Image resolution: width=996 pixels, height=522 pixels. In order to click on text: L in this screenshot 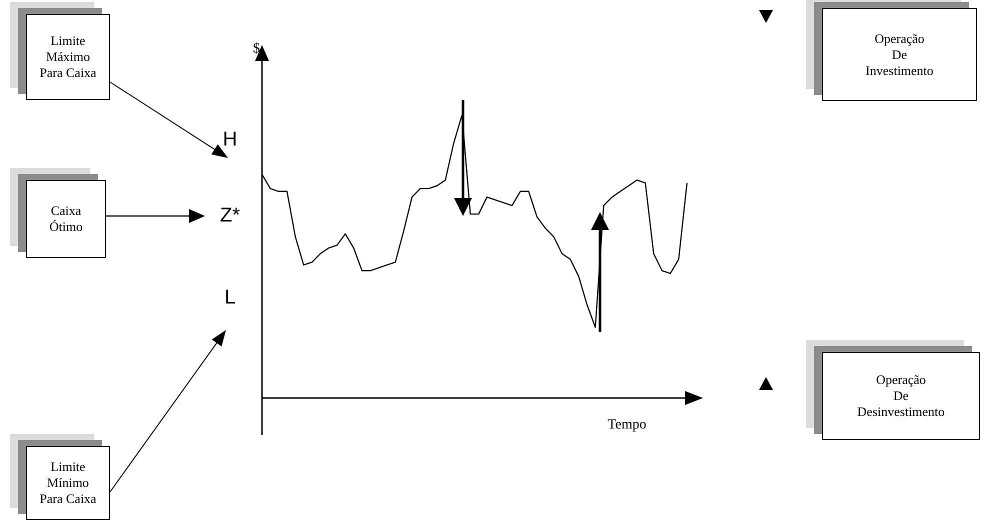, I will do `click(230, 297)`.